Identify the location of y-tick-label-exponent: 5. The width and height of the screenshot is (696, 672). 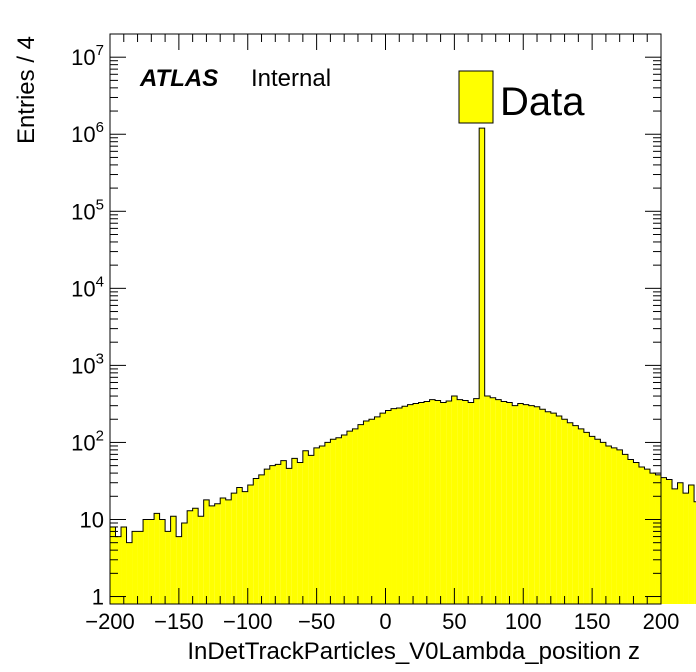
(100, 204).